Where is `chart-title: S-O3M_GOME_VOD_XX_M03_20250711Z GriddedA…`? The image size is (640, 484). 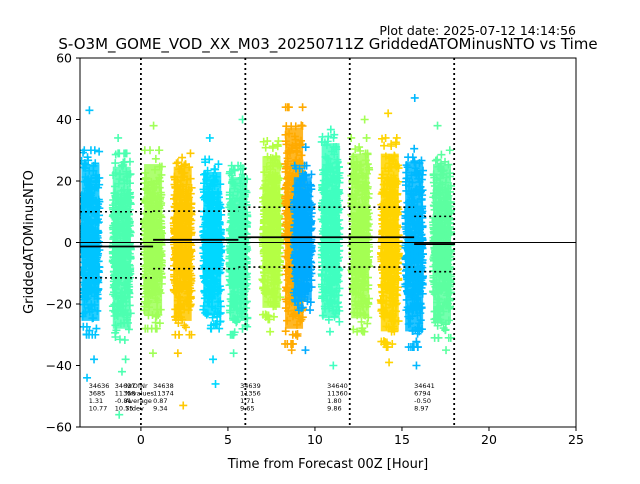
chart-title: S-O3M_GOME_VOD_XX_M03_20250711Z GriddedA… is located at coordinates (327, 44).